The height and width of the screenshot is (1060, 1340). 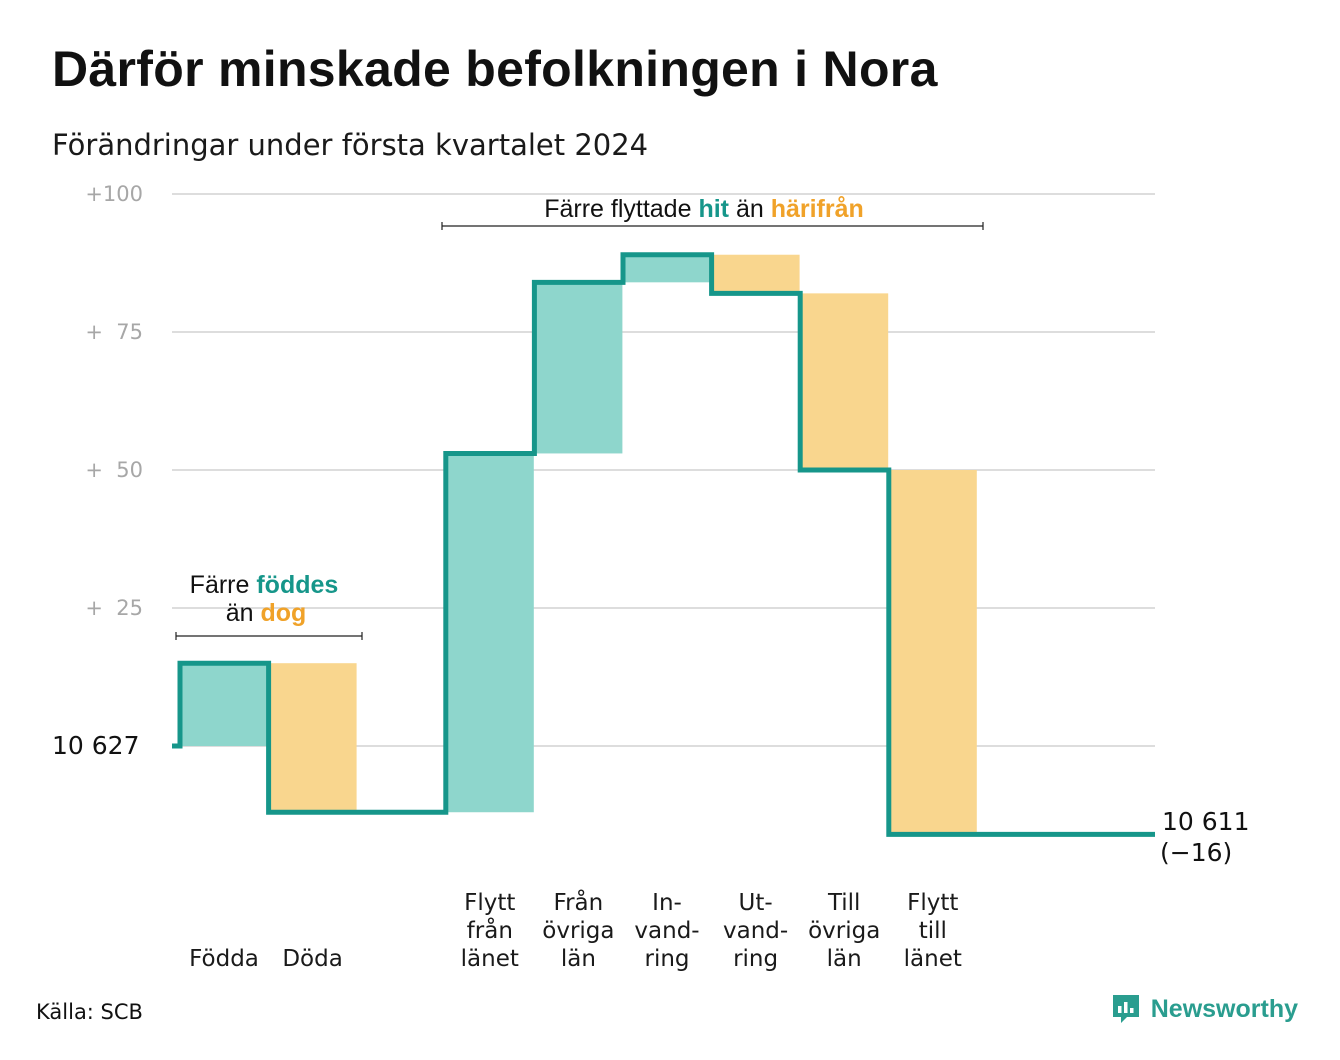 I want to click on moves-annotation: Färre flyttade hit än härifrån, so click(x=712, y=212).